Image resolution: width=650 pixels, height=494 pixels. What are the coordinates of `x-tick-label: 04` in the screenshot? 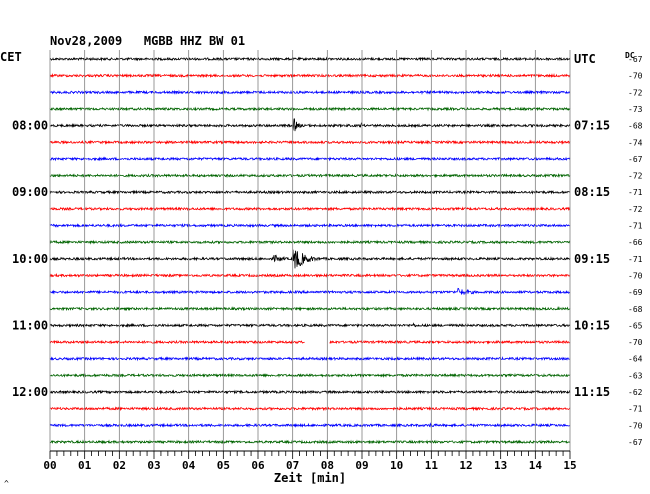 It's located at (189, 465).